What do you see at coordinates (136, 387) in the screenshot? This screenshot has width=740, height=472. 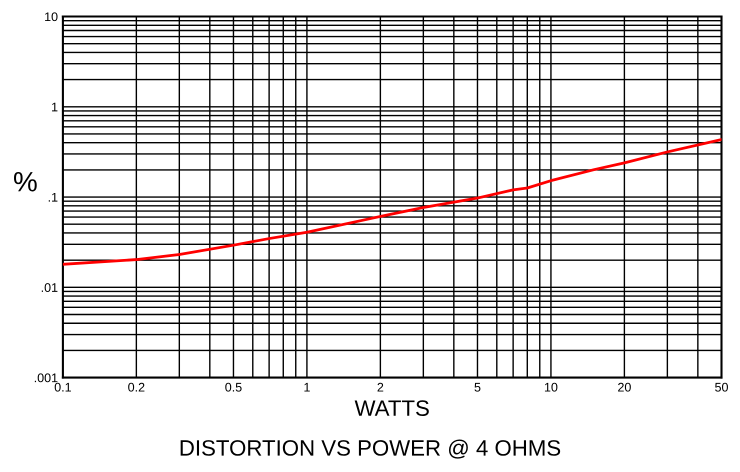 I see `x-tick-label: 0.2` at bounding box center [136, 387].